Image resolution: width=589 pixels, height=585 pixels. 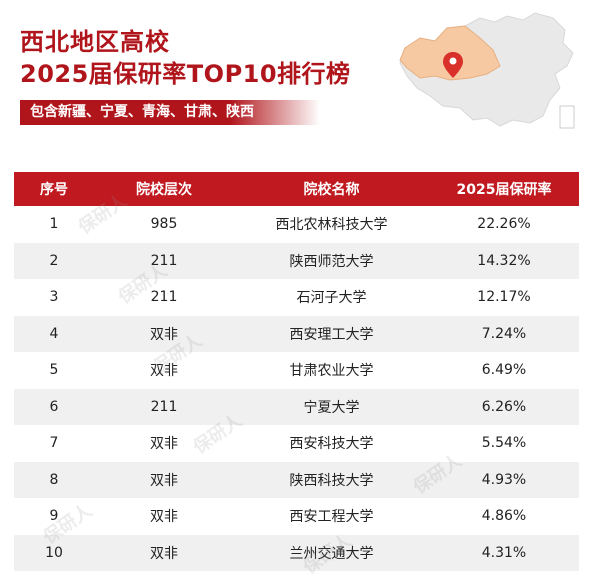 What do you see at coordinates (54, 443) in the screenshot?
I see `rank-cell: 7` at bounding box center [54, 443].